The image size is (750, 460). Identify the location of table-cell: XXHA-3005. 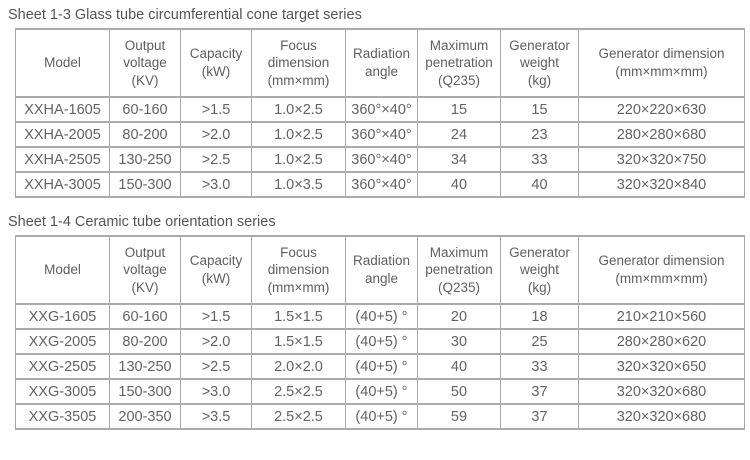
(62, 184).